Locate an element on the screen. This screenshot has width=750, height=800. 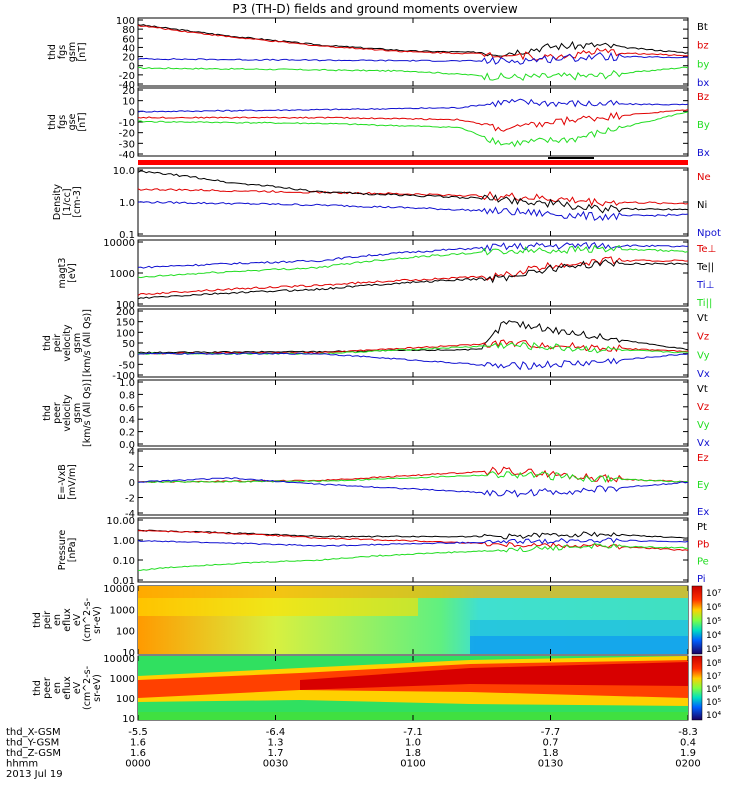
xaxis-tick-label: 0200 is located at coordinates (687, 764).